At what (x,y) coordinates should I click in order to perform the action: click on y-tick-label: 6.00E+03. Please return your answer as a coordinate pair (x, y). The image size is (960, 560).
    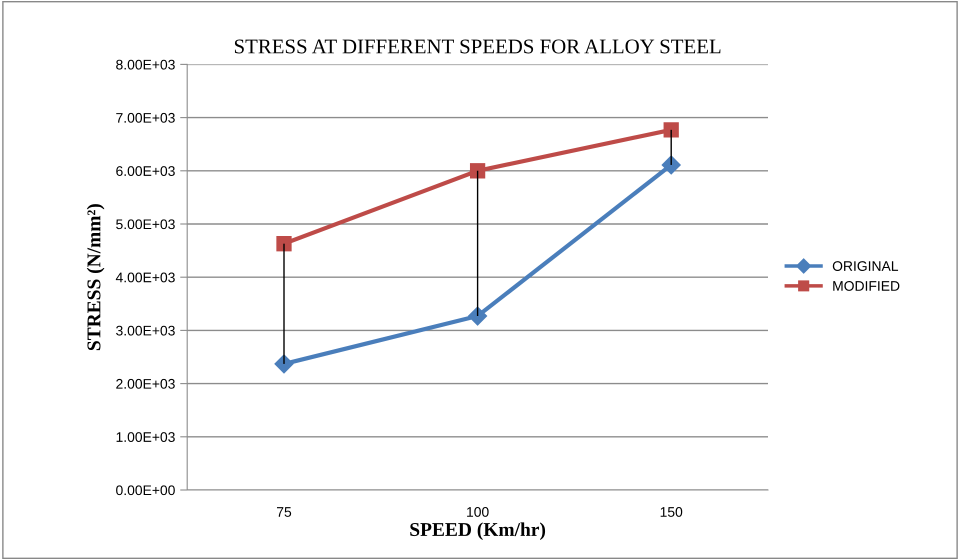
    Looking at the image, I should click on (145, 171).